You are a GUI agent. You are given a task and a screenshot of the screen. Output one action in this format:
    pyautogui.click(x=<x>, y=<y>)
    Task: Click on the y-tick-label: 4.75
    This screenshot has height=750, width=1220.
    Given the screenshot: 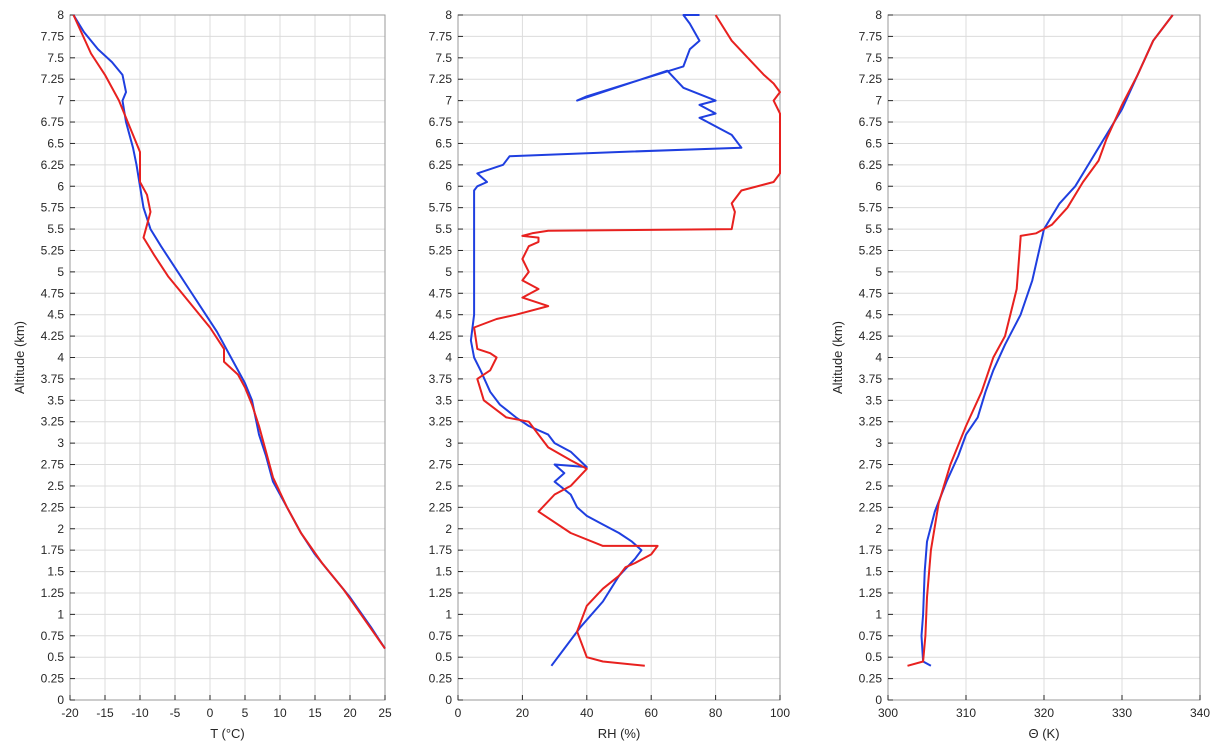 What is the action you would take?
    pyautogui.click(x=53, y=293)
    